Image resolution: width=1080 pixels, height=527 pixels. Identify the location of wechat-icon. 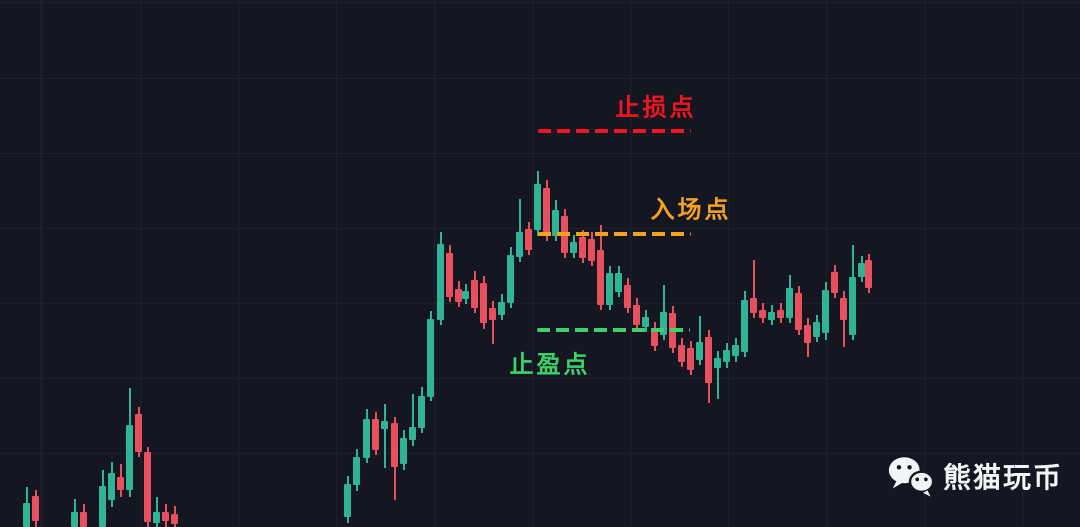
(911, 476).